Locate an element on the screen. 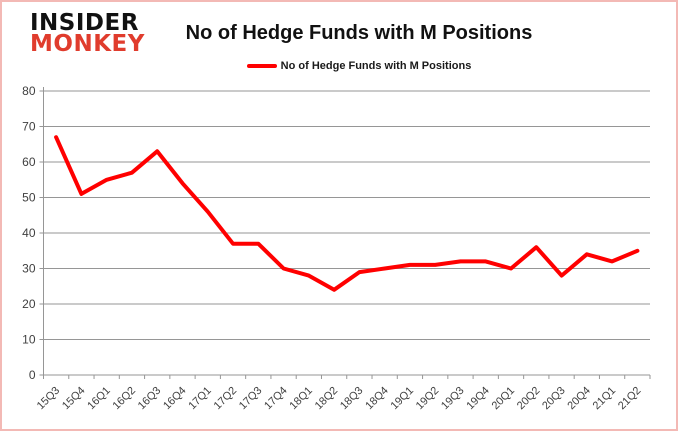 This screenshot has width=678, height=431. y-axis-label: 30 is located at coordinates (29, 269).